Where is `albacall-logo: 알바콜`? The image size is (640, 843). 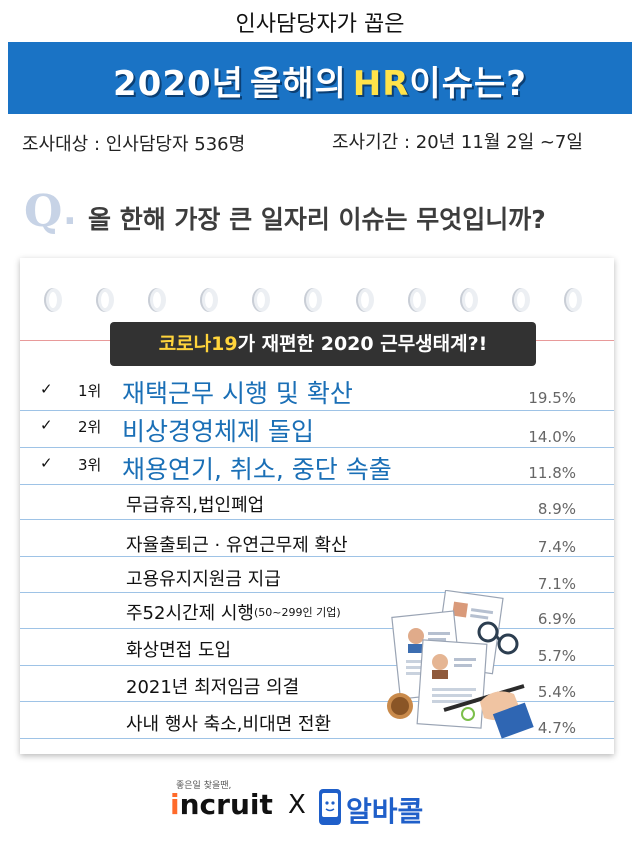 albacall-logo: 알바콜 is located at coordinates (385, 811).